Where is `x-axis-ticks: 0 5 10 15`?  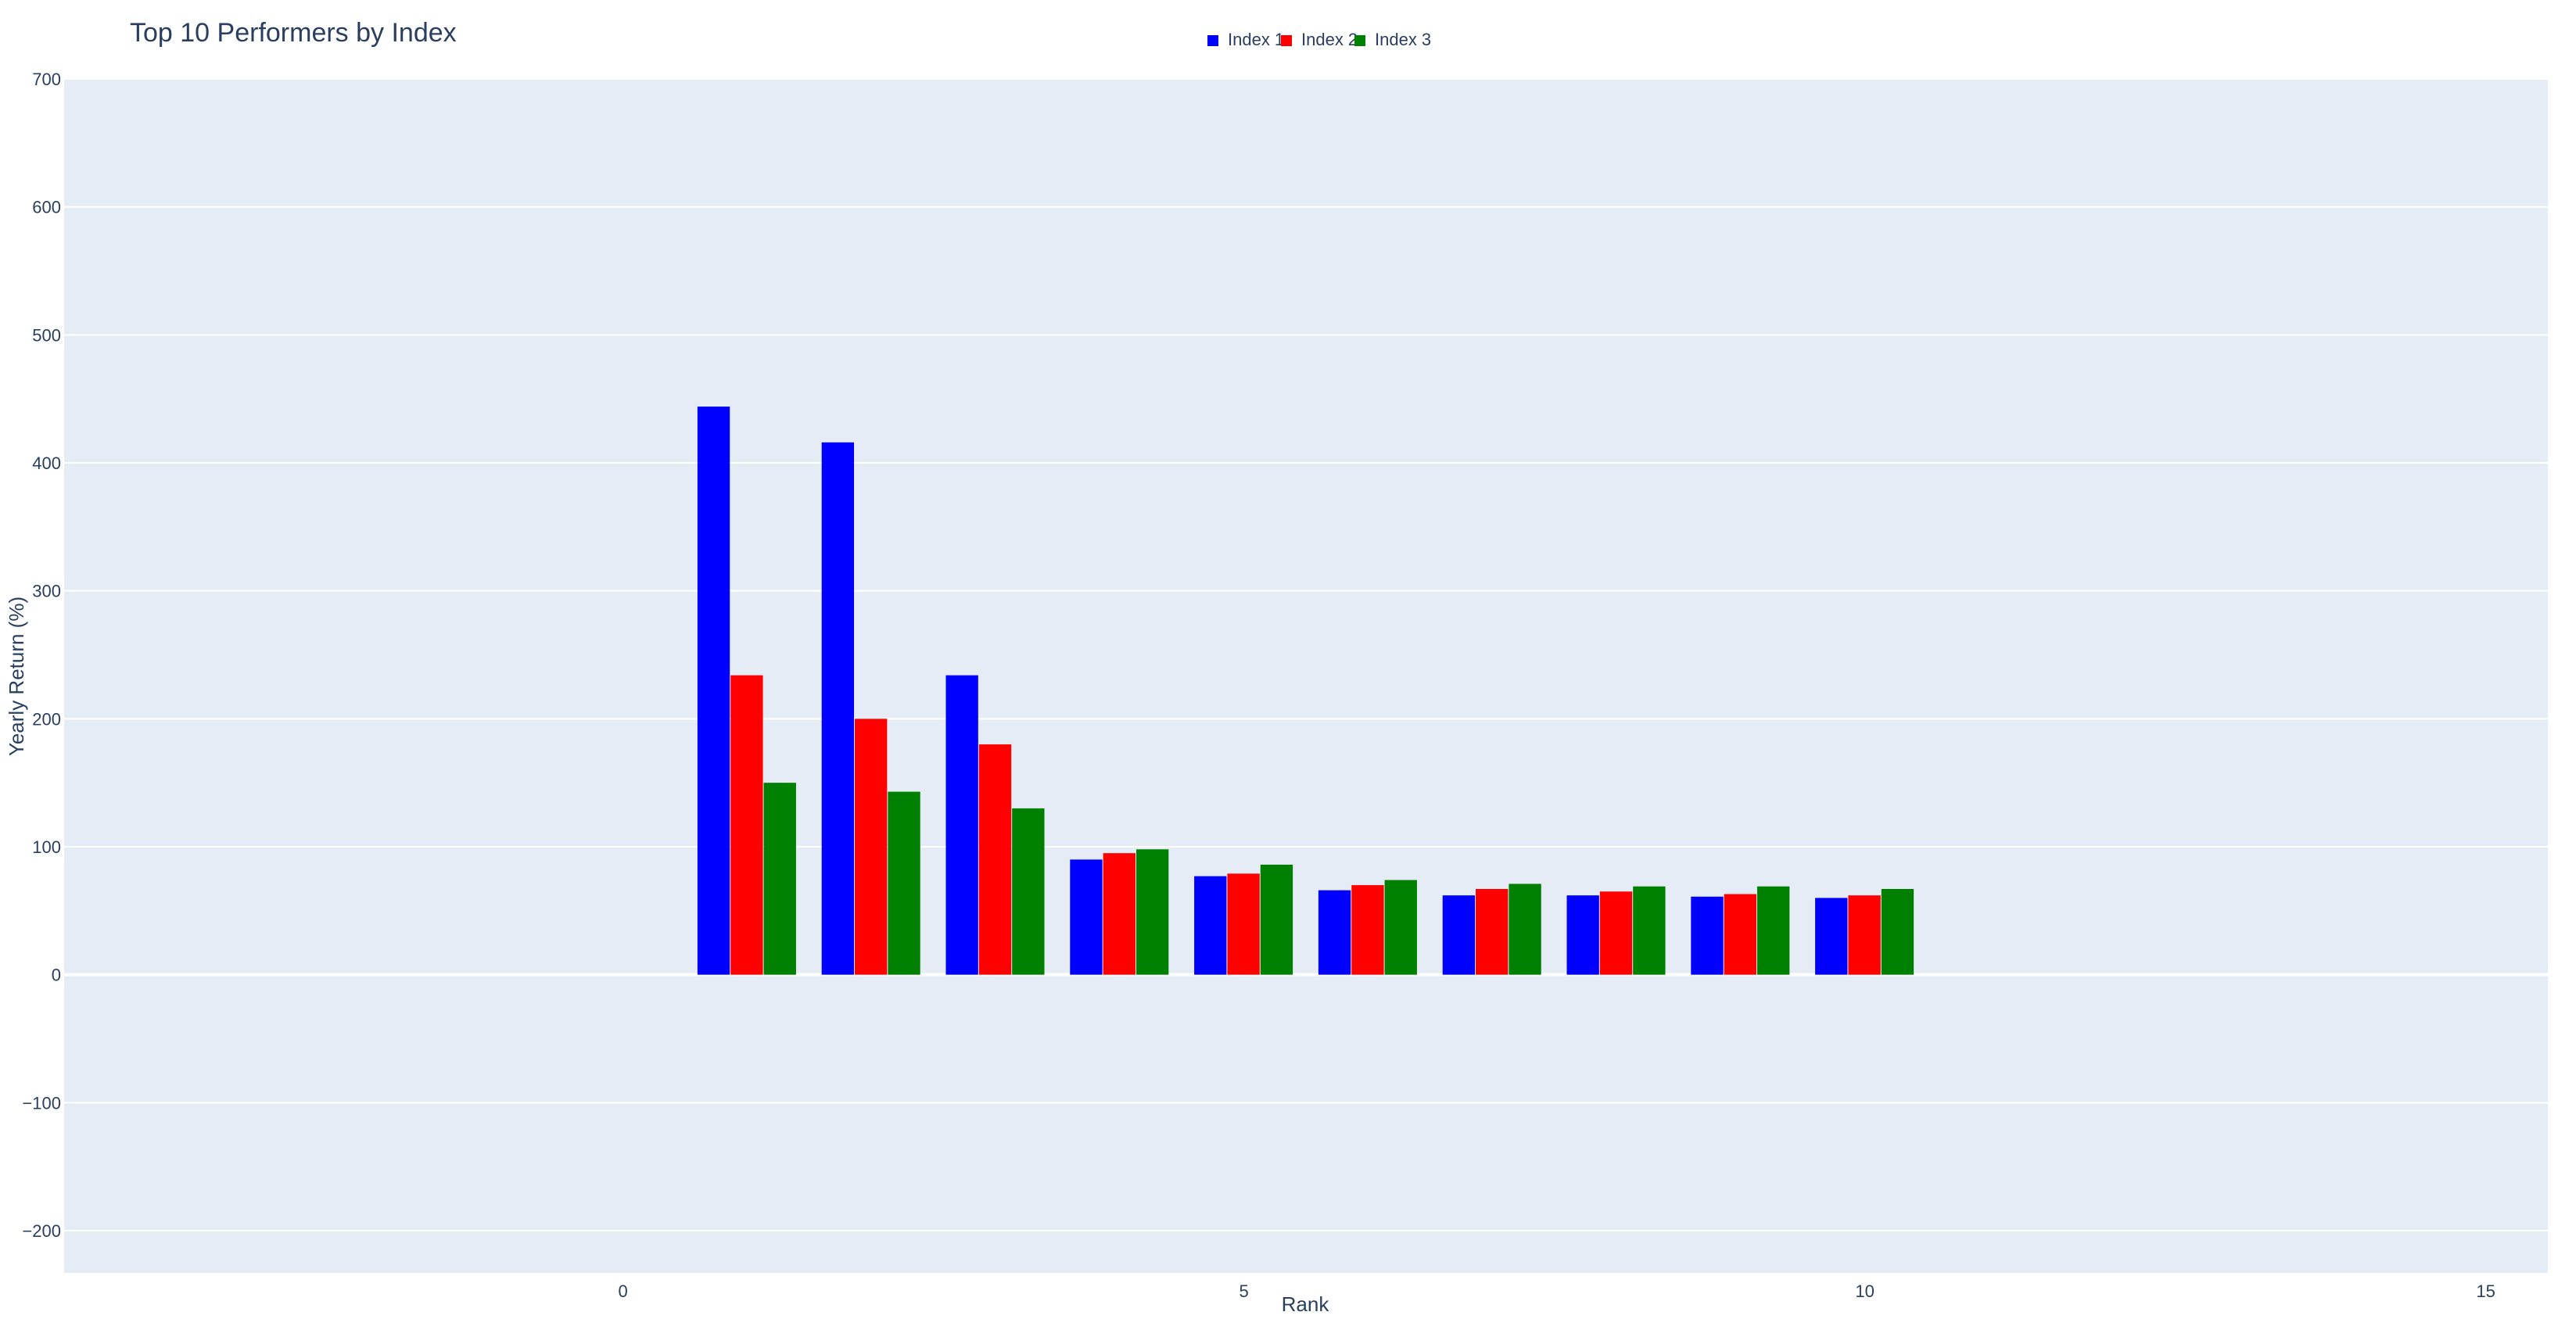
x-axis-ticks: 0 5 10 15 is located at coordinates (1556, 1291).